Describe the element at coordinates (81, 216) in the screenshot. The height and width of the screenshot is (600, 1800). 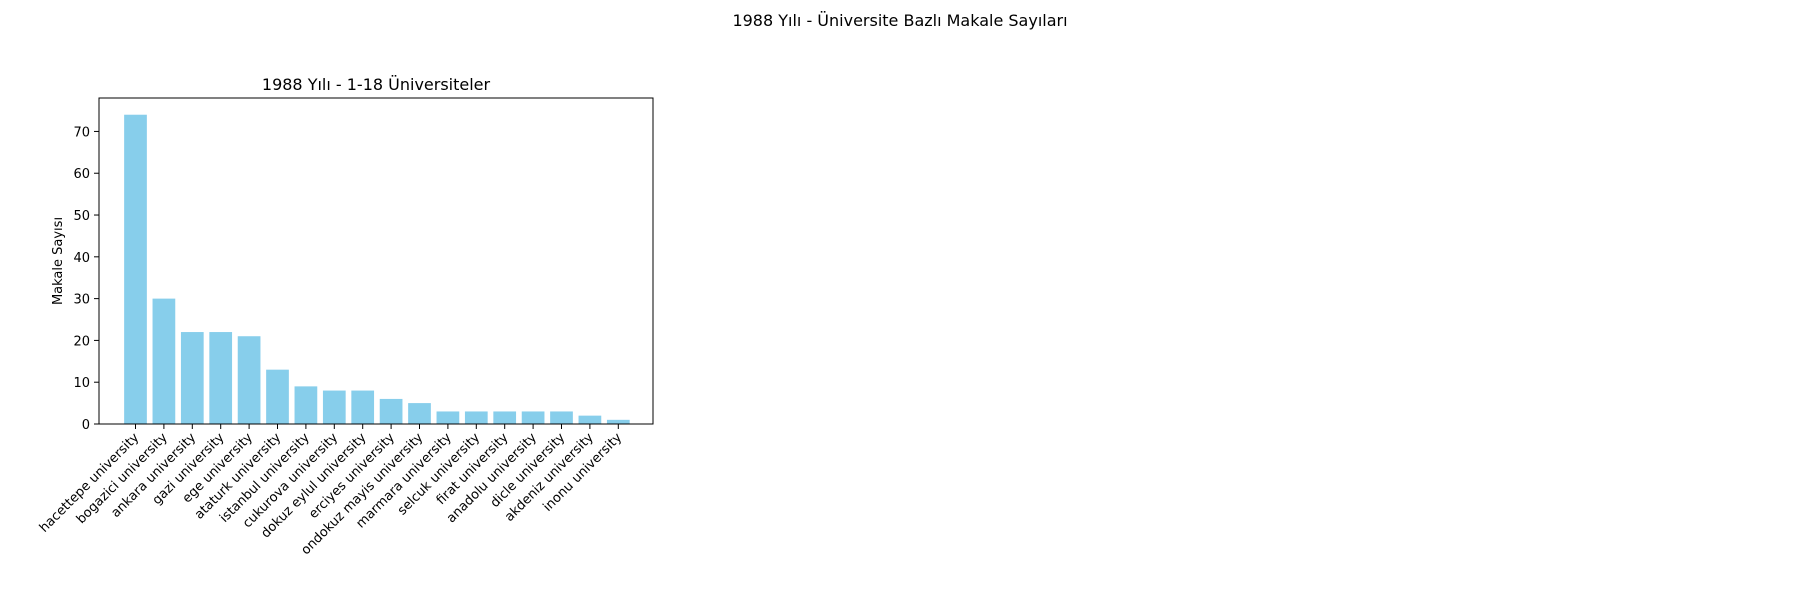
I see `y-tick-label: 50` at that location.